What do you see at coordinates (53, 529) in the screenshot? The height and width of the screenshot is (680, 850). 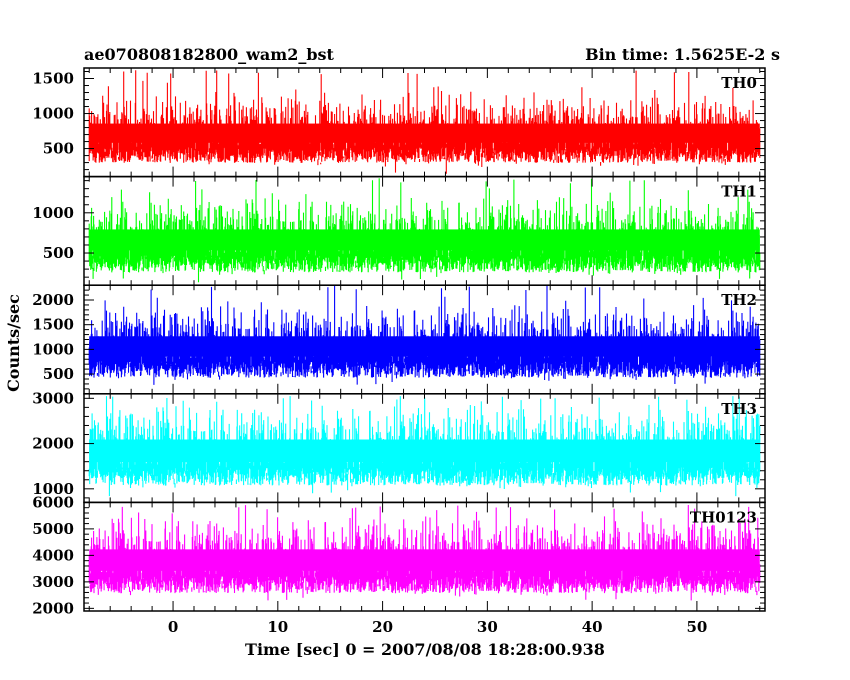 I see `y-tick-label: 5000` at bounding box center [53, 529].